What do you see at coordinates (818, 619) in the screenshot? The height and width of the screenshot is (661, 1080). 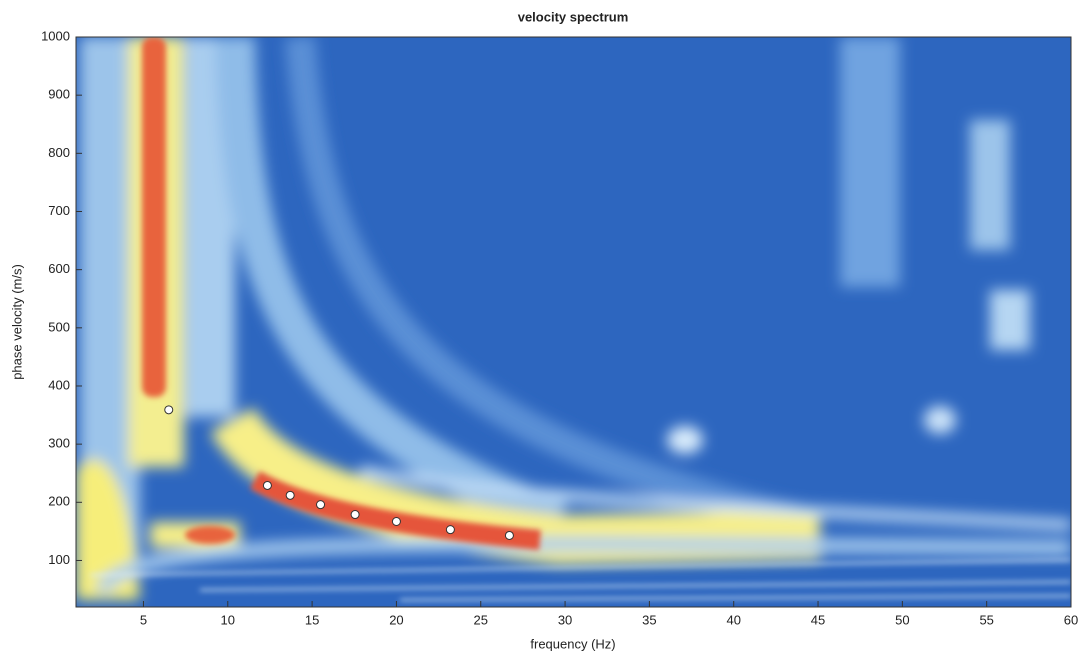 I see `x-tick-label: 45` at bounding box center [818, 619].